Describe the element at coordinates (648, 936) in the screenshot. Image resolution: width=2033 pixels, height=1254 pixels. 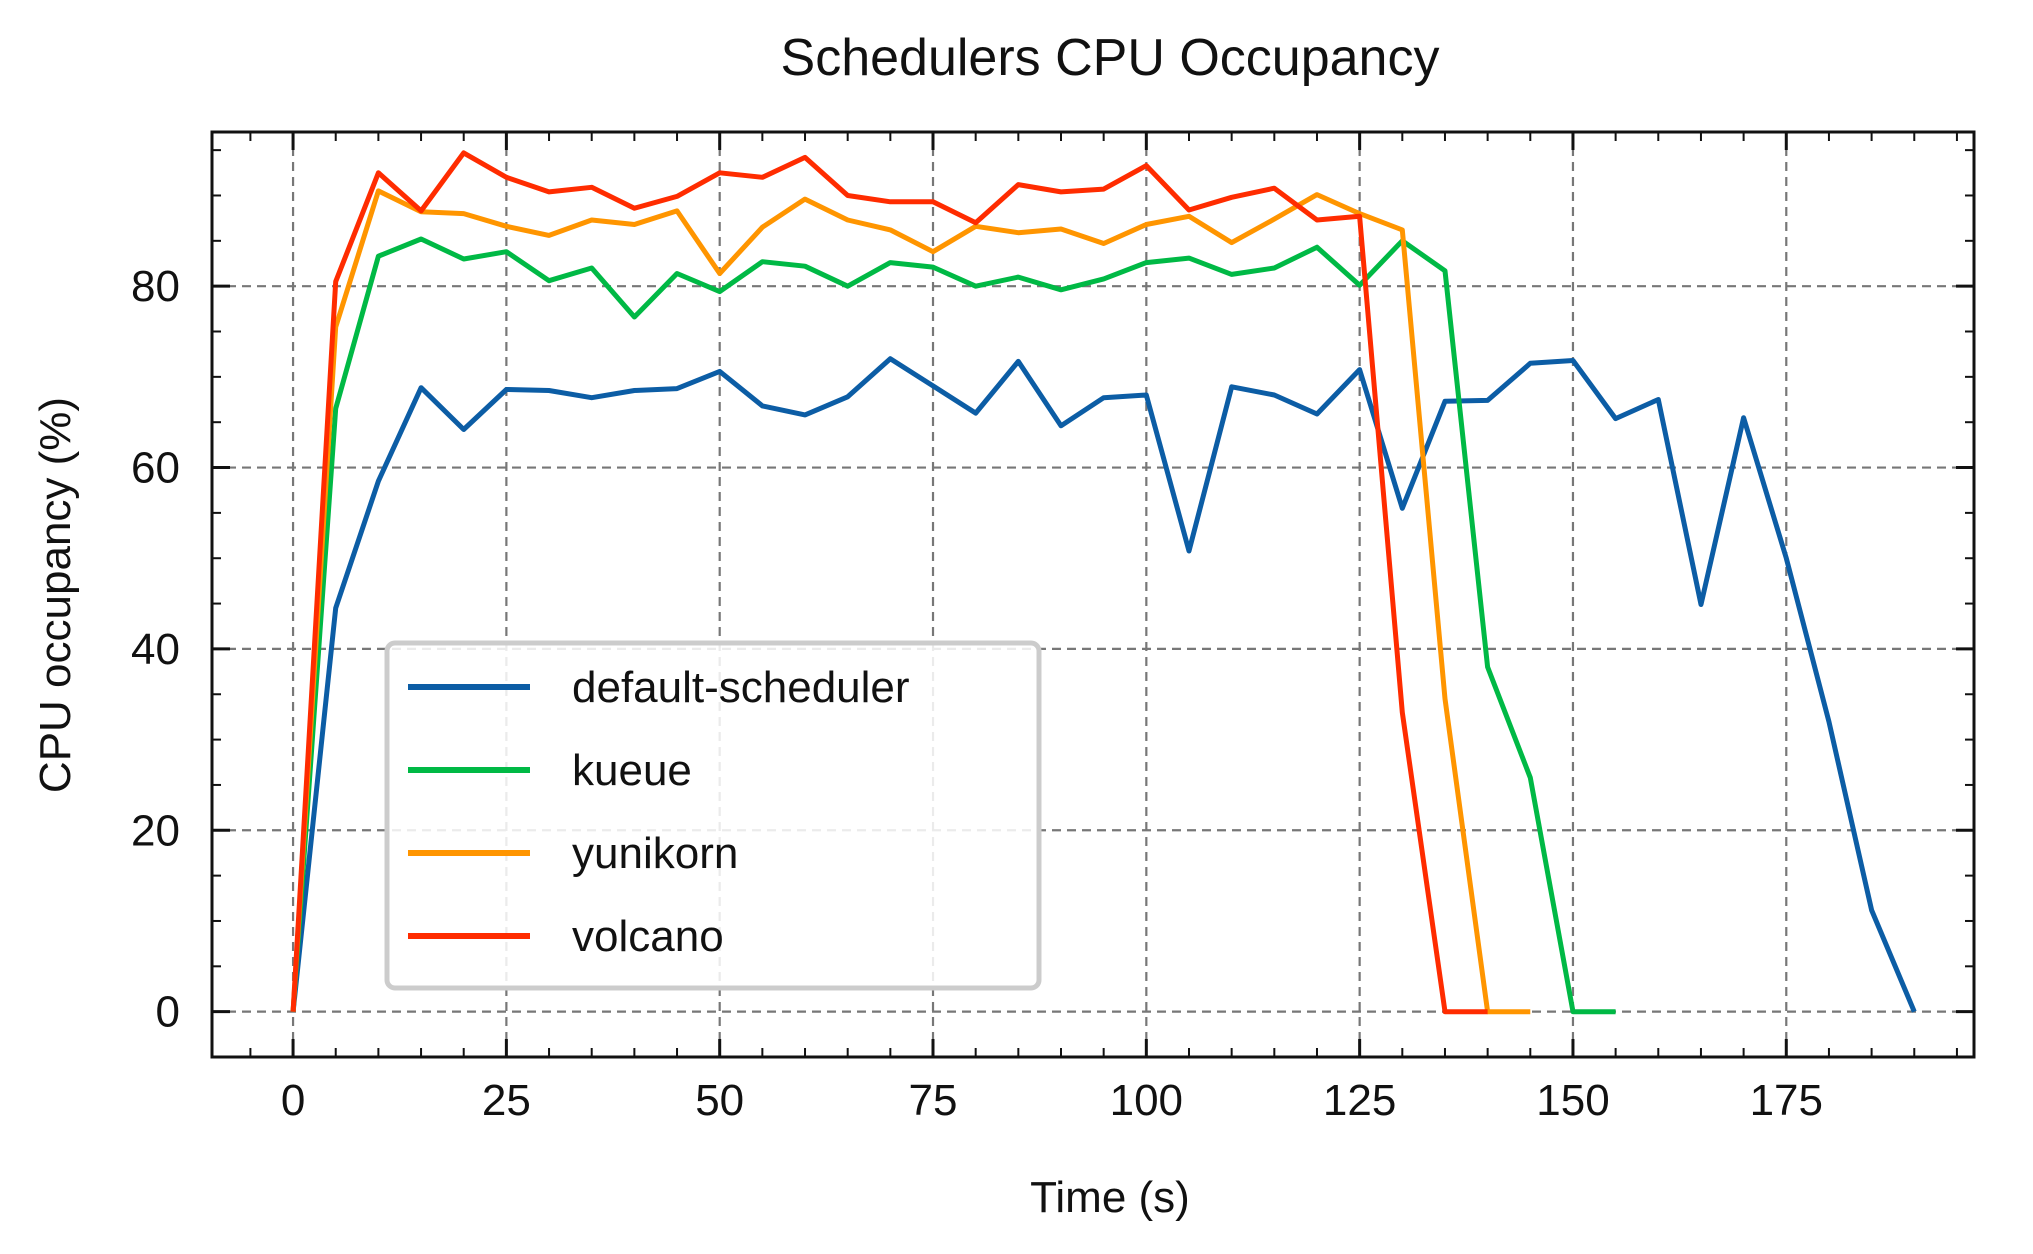
I see `legend-label: volcano` at that location.